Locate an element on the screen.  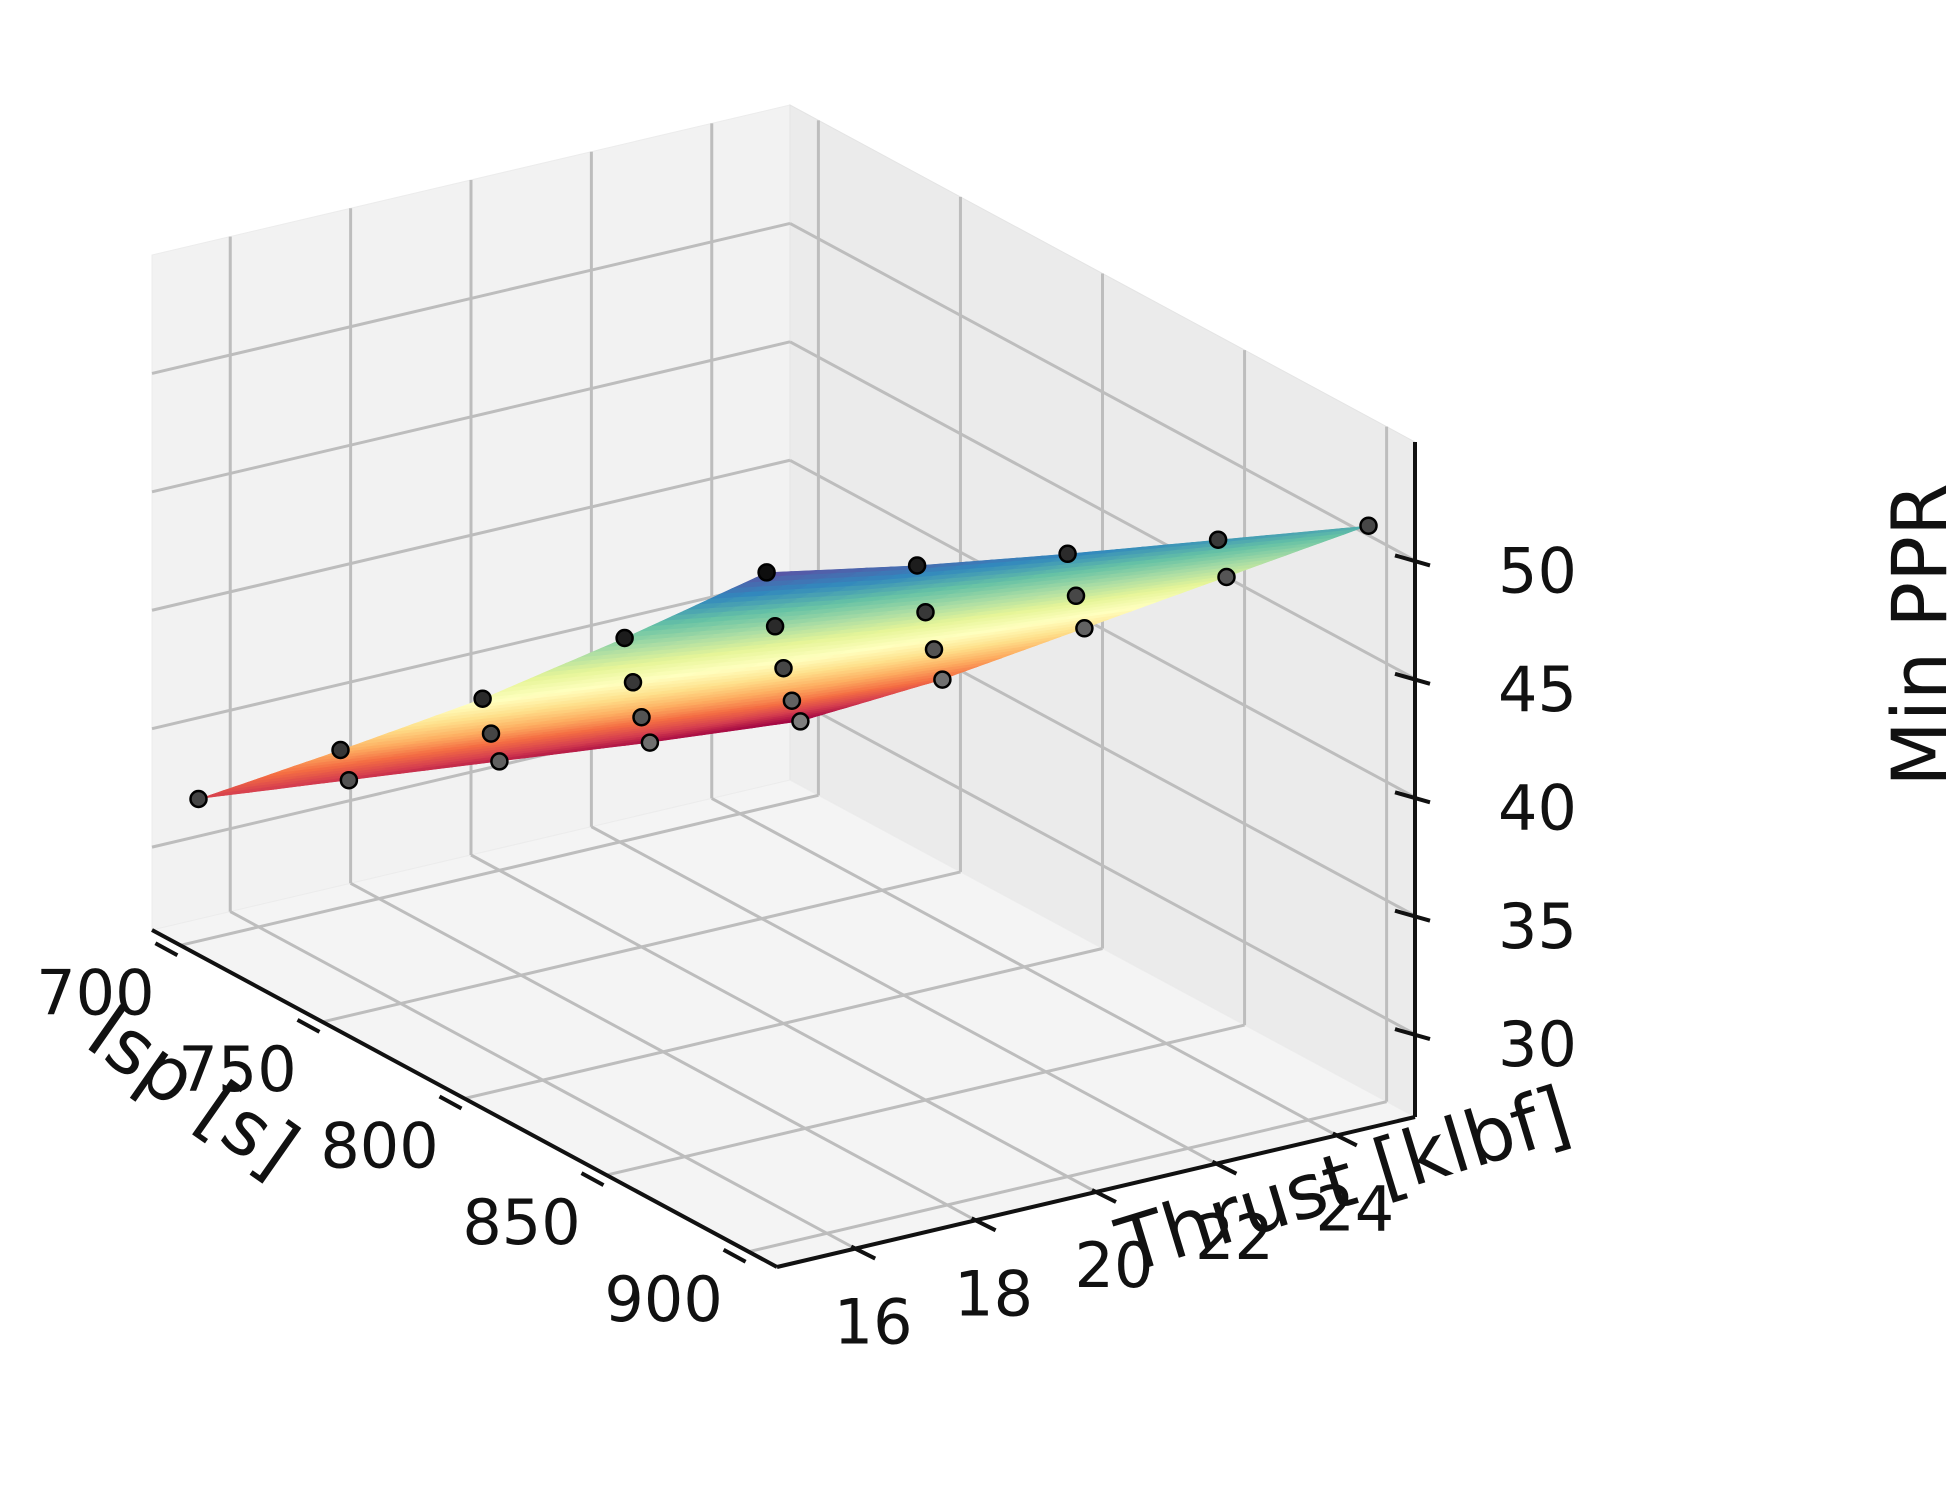
surface is located at coordinates (783, 662).